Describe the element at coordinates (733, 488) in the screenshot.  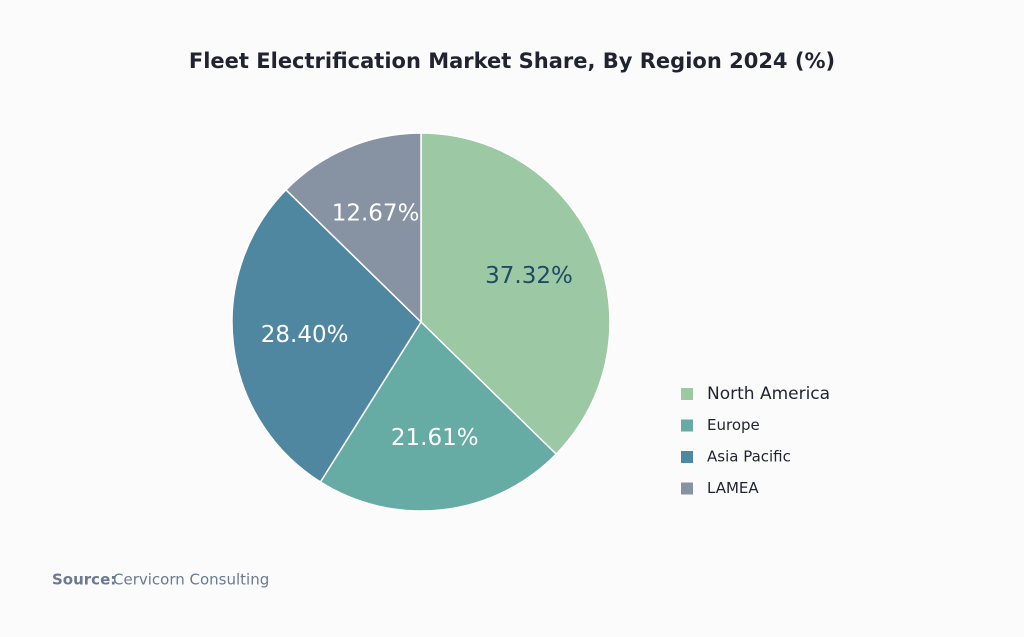
I see `legend-label: LAMEA` at that location.